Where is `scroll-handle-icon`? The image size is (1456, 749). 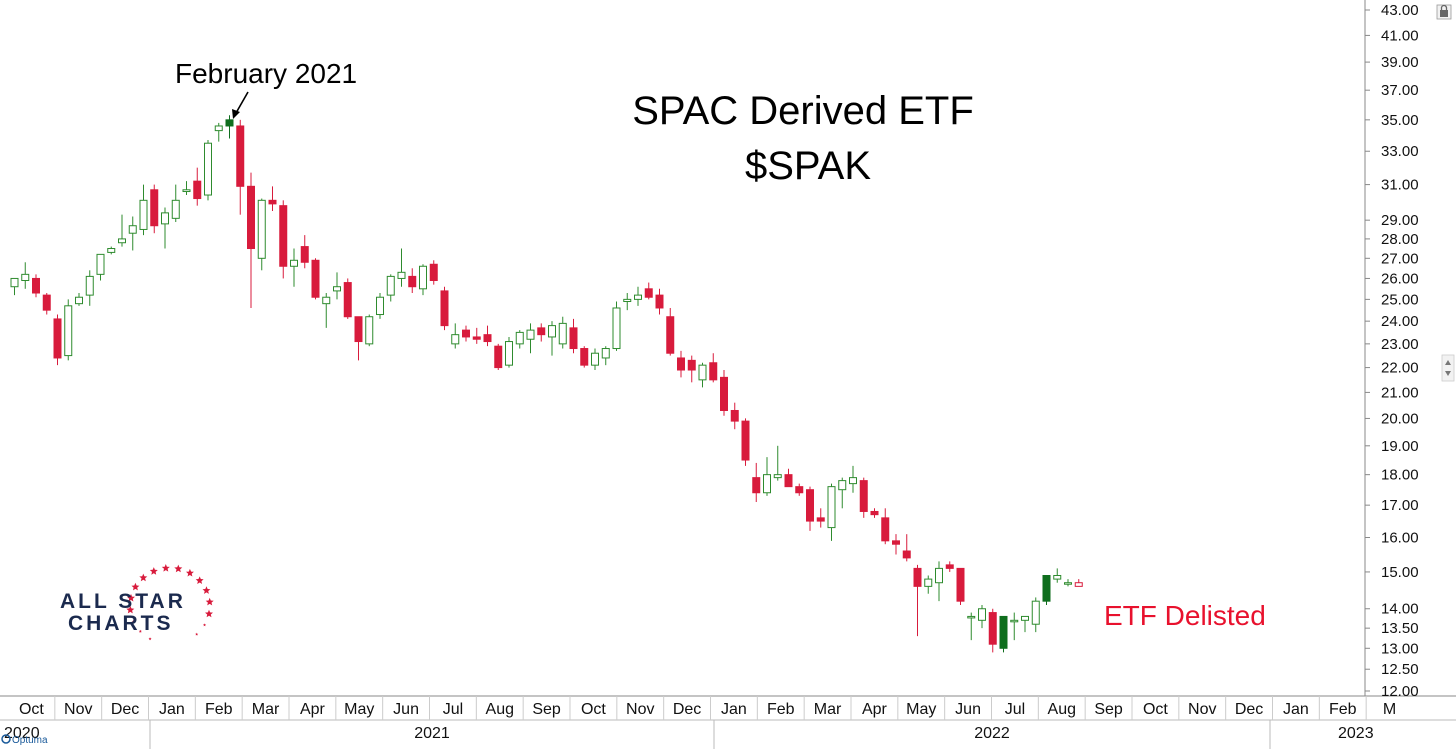
scroll-handle-icon is located at coordinates (1448, 368).